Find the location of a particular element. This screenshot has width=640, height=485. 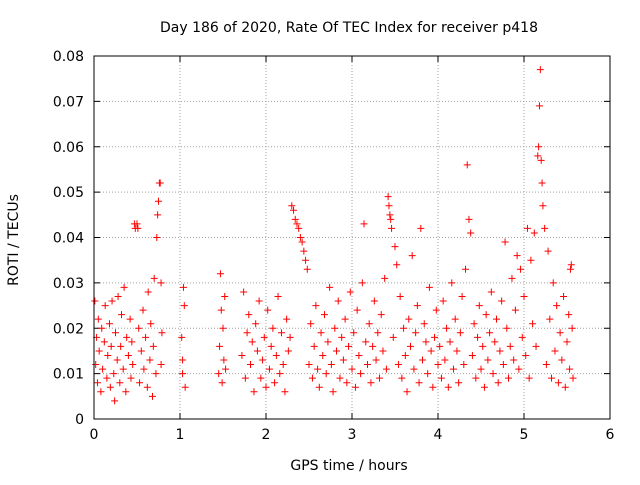

y-tick-label: 0.05 is located at coordinates (68, 193).